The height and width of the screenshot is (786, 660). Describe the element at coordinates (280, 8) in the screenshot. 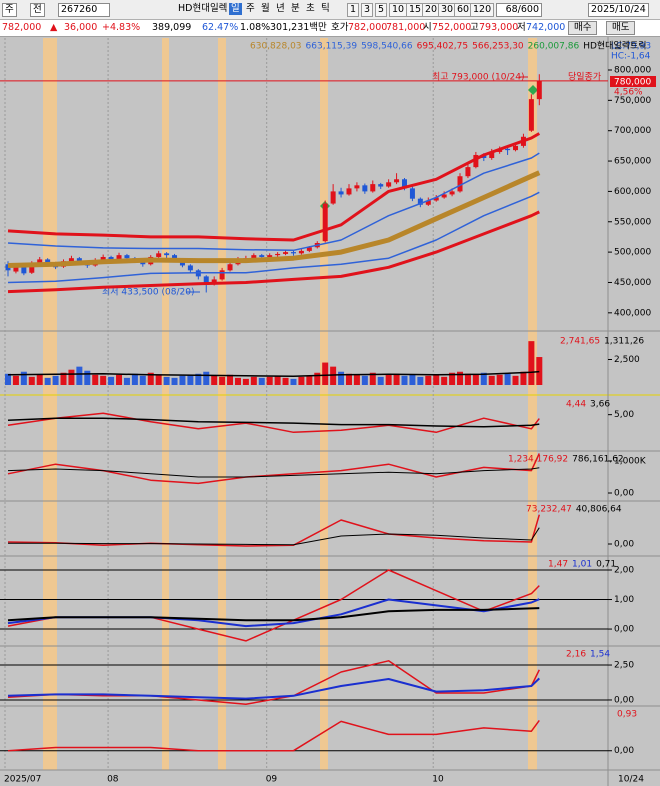

I see `period: 년` at that location.